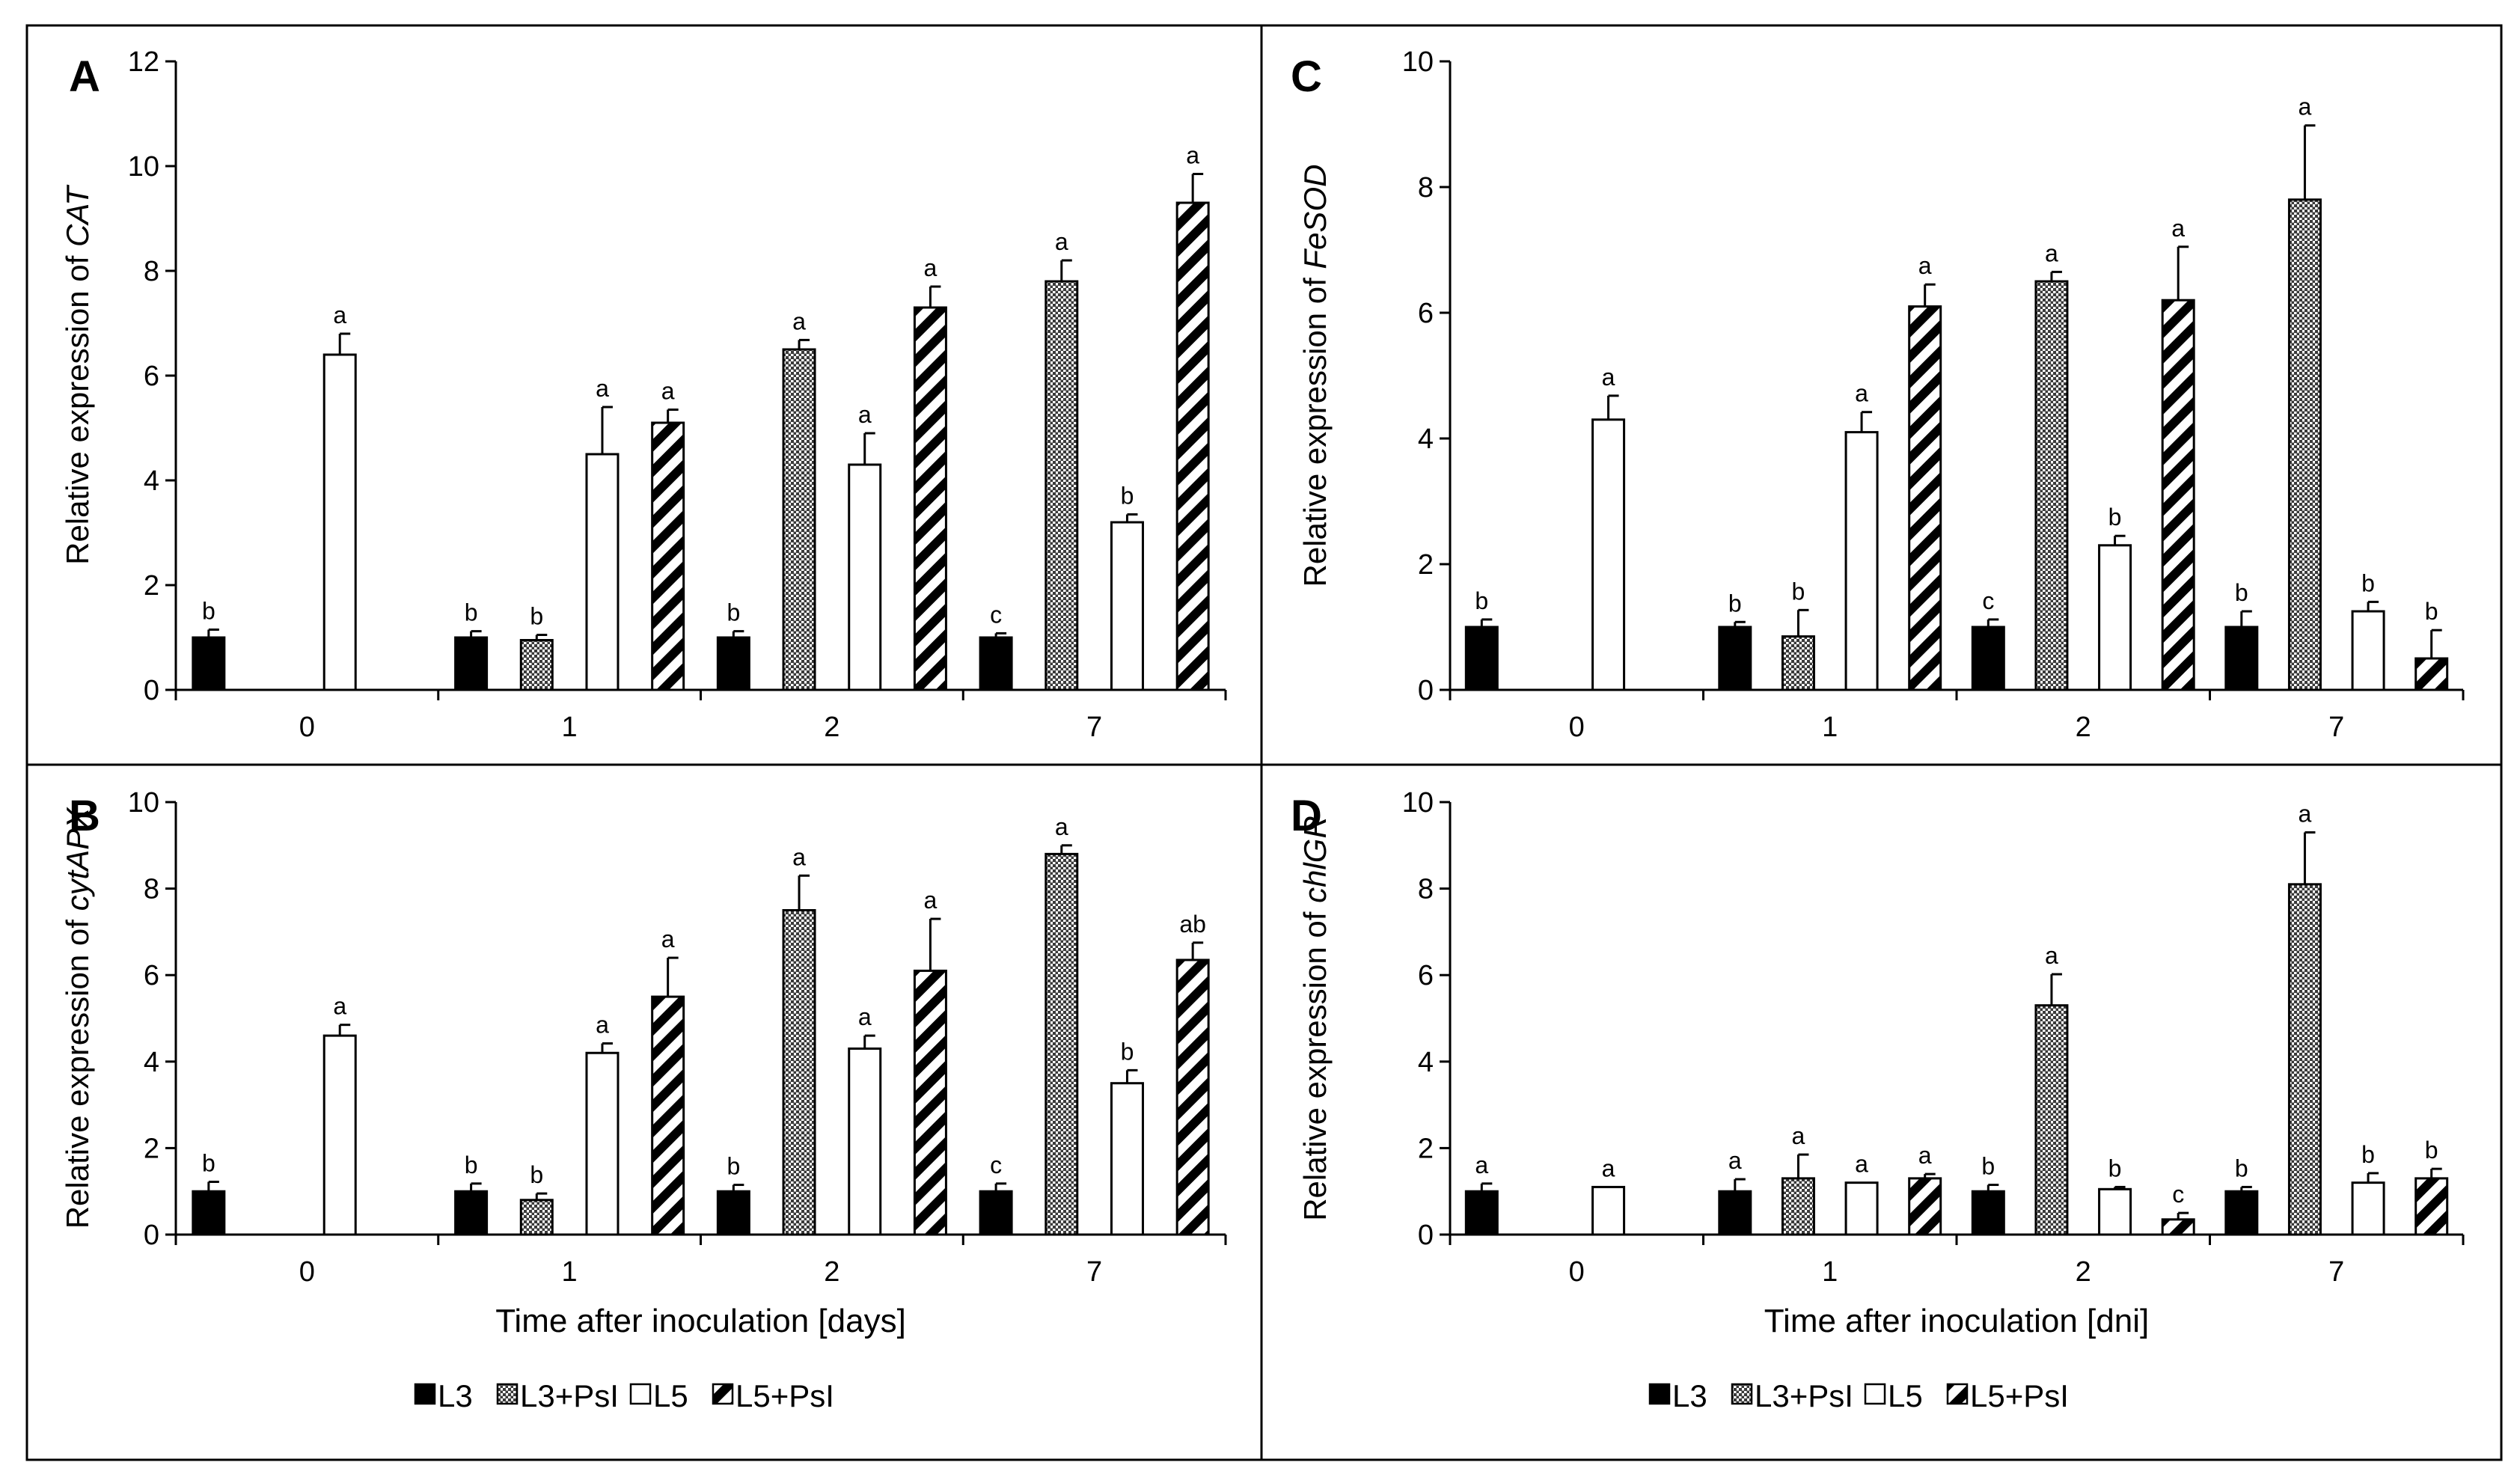 This screenshot has width=2520, height=1483. Describe the element at coordinates (2019, 1395) in the screenshot. I see `legend-label-l5-psi: L5+PsI` at that location.